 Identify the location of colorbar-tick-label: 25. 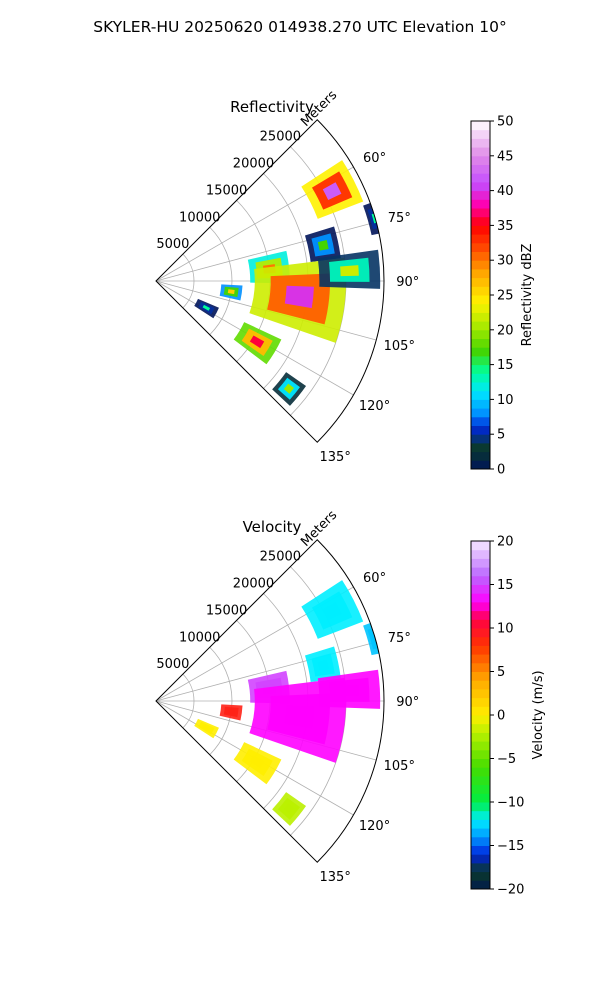
(505, 296).